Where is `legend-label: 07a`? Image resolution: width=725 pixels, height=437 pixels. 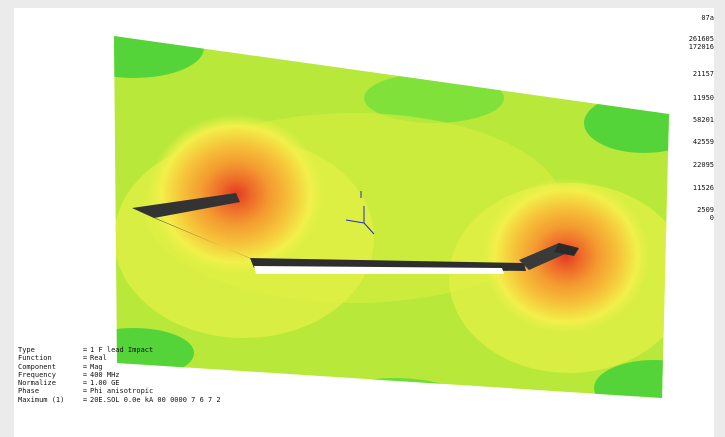 legend-label: 07a is located at coordinates (707, 18).